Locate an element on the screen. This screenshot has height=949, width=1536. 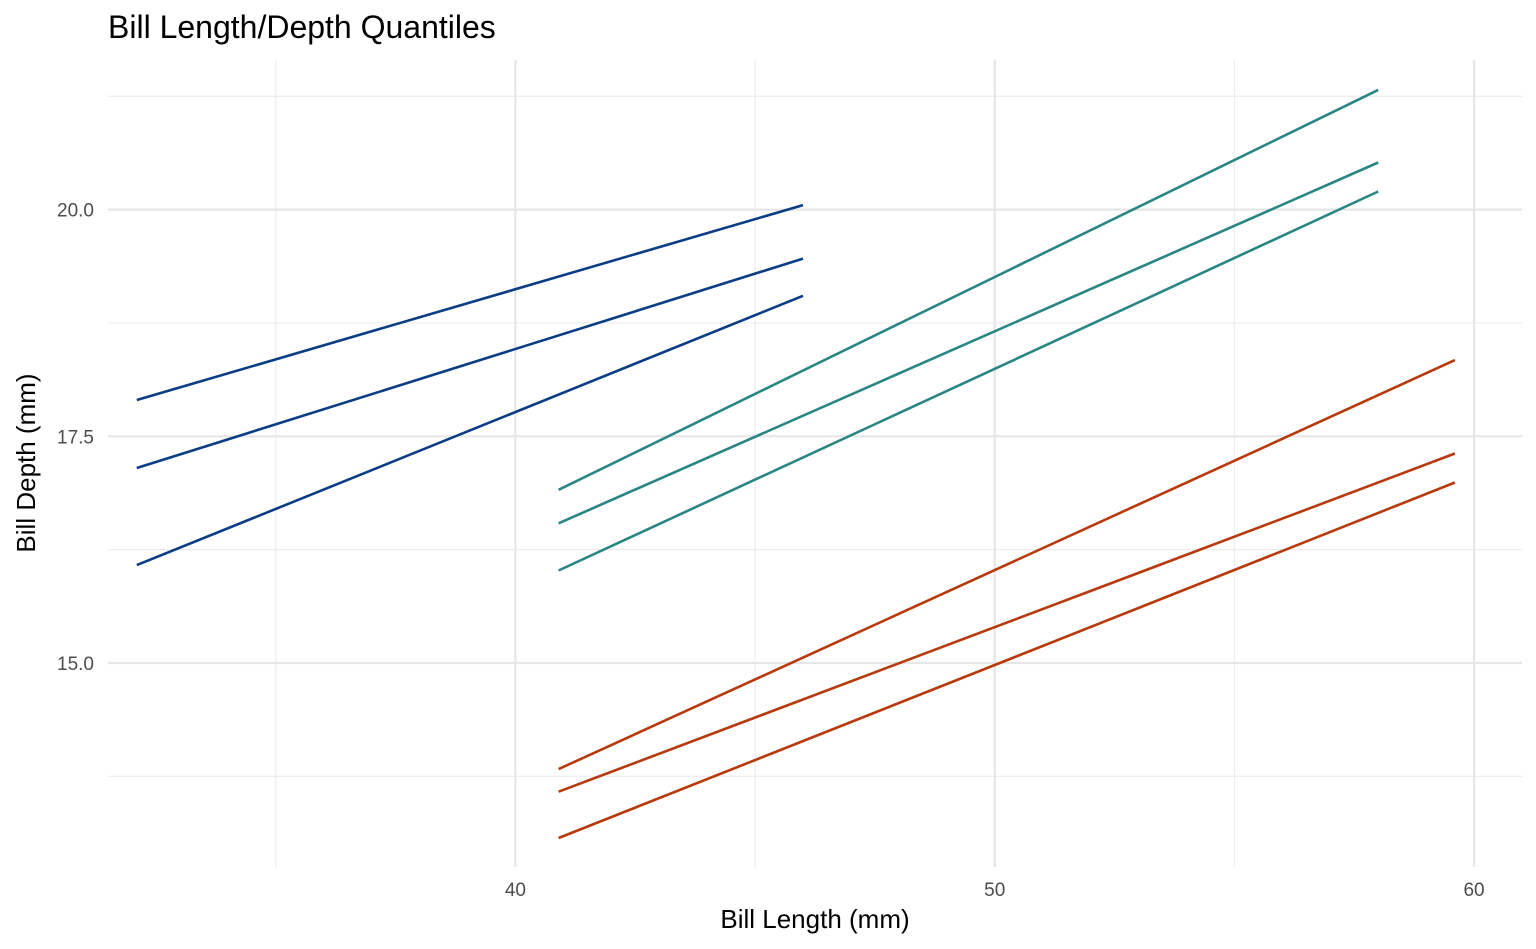
chart-title: Bill Length/Depth Quantiles is located at coordinates (302, 27).